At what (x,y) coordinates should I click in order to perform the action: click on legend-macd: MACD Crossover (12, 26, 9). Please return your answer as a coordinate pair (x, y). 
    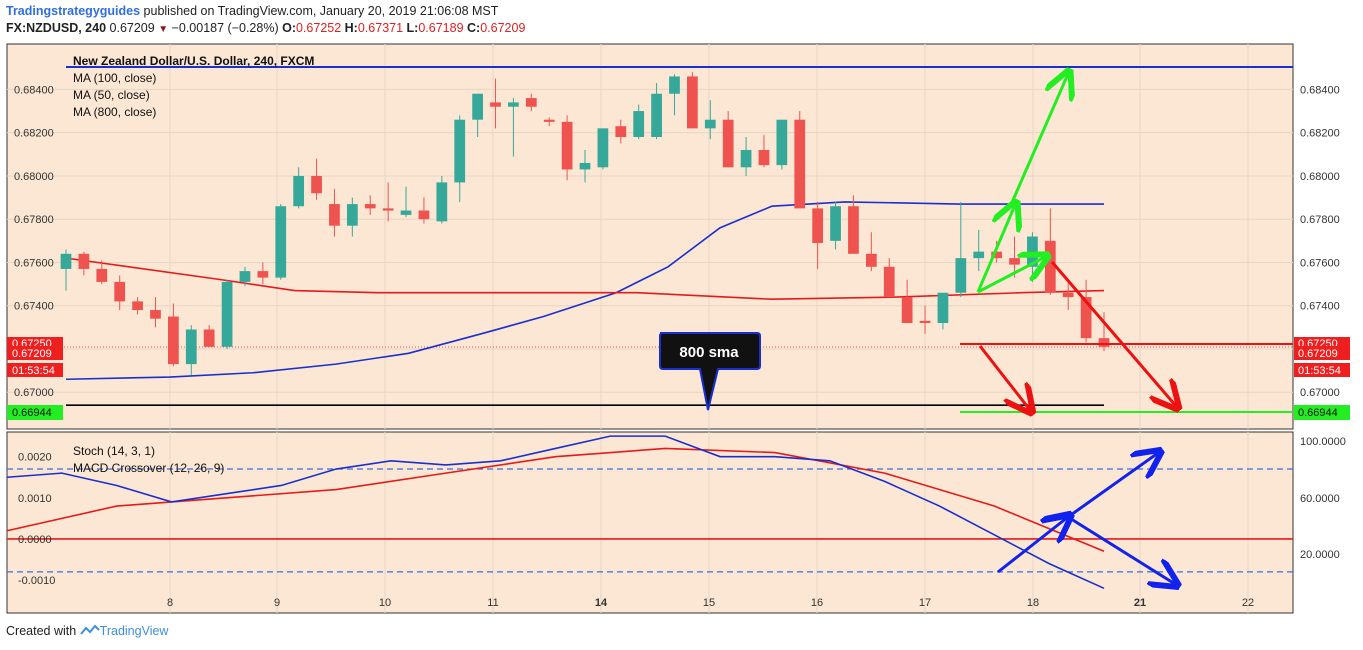
    Looking at the image, I should click on (148, 468).